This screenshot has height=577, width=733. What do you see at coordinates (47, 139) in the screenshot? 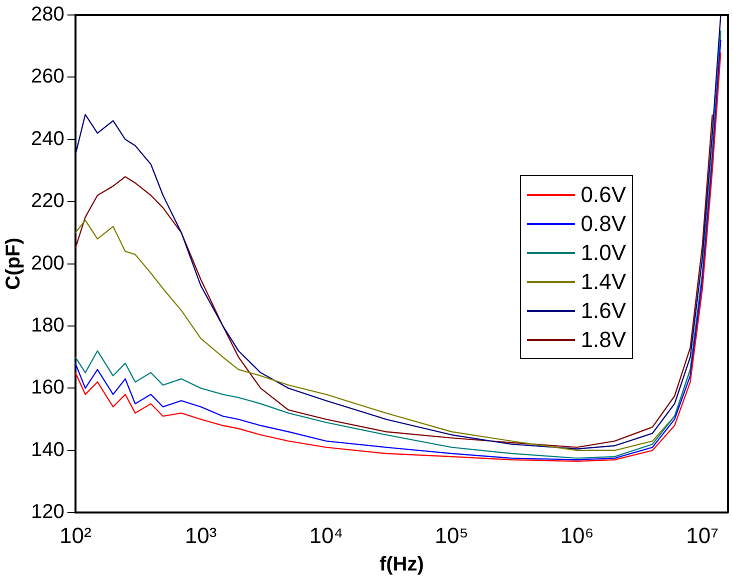
I see `y-tick-label: 240` at bounding box center [47, 139].